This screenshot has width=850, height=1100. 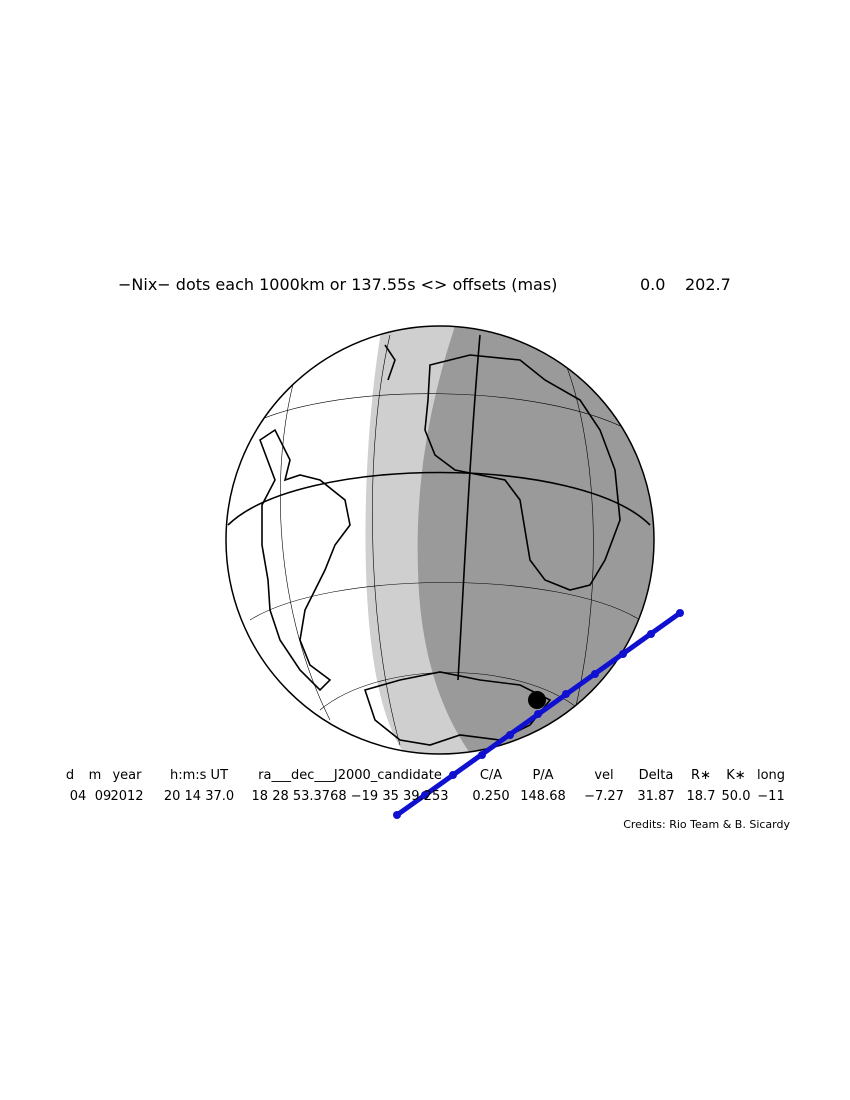 I want to click on column-header: m, so click(x=95, y=775).